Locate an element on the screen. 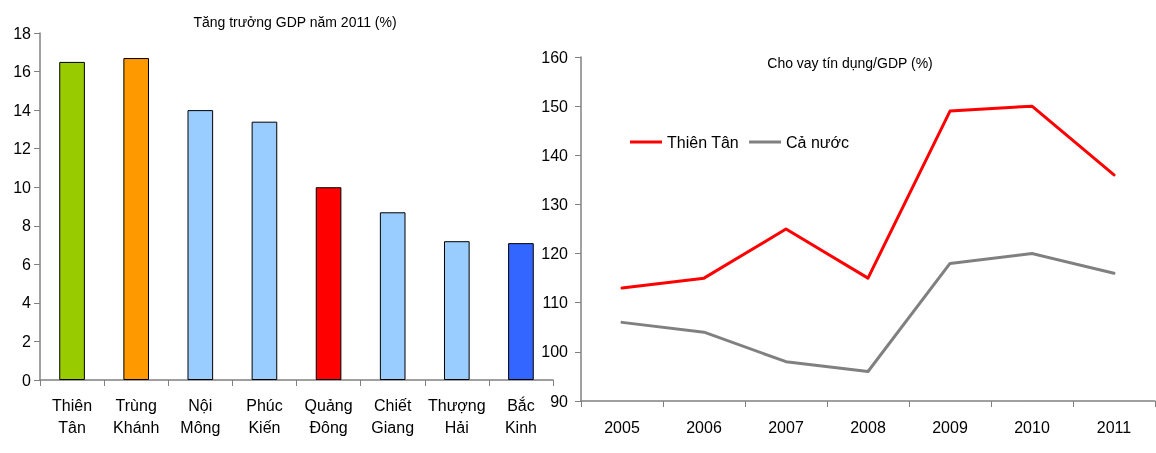 The height and width of the screenshot is (453, 1156). x-tick-label: Thiên Tân is located at coordinates (72, 416).